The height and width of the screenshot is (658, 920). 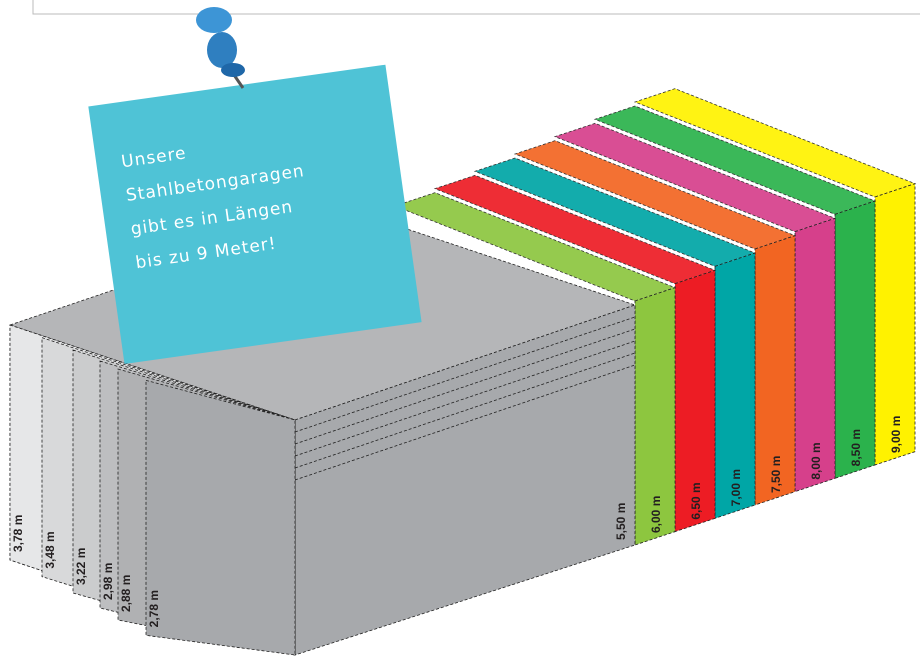 I want to click on length-label: 7,00 m, so click(x=736, y=487).